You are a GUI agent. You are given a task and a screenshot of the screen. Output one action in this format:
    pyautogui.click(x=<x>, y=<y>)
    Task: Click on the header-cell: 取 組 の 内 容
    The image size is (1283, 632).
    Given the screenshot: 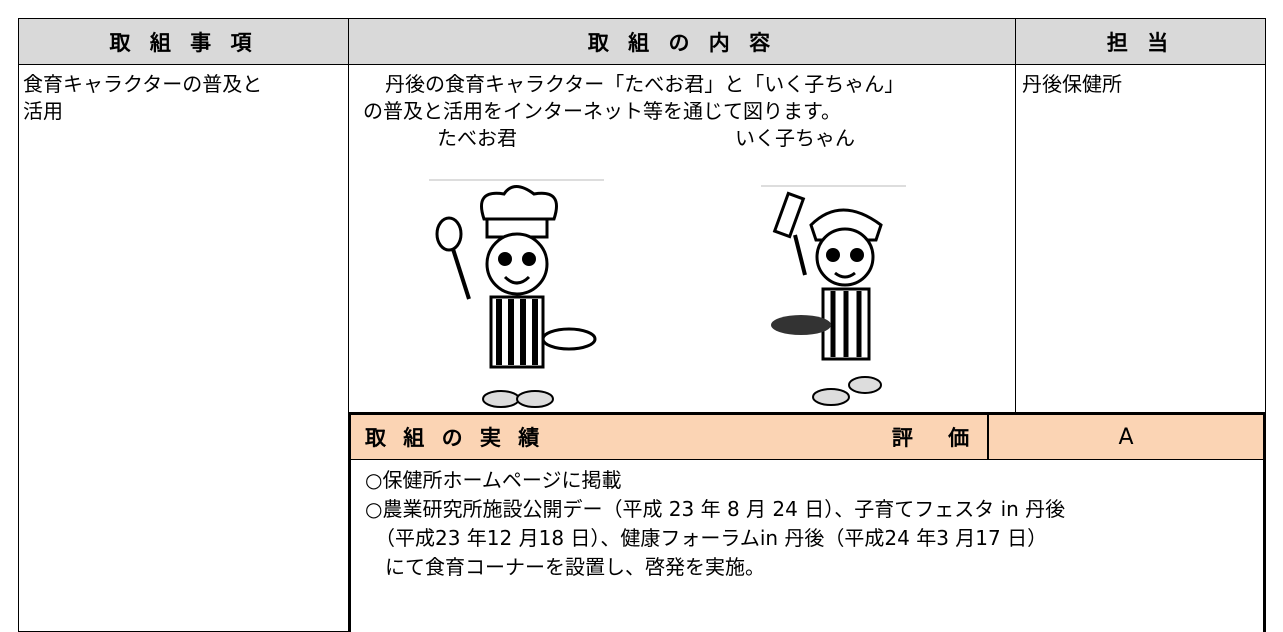 What is the action you would take?
    pyautogui.click(x=682, y=41)
    